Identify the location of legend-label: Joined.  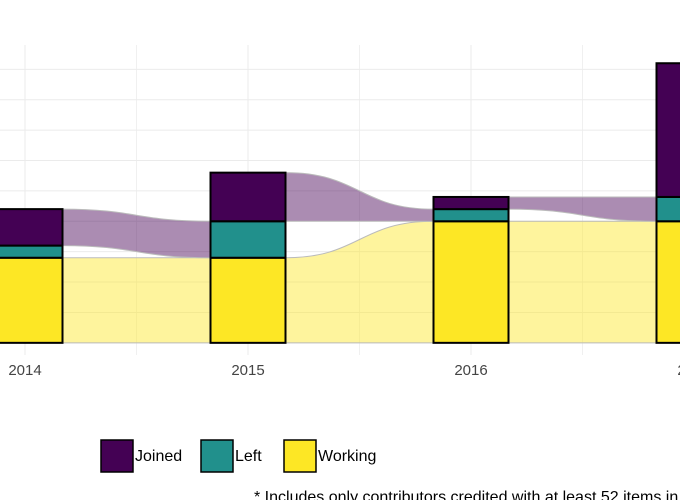
(158, 456).